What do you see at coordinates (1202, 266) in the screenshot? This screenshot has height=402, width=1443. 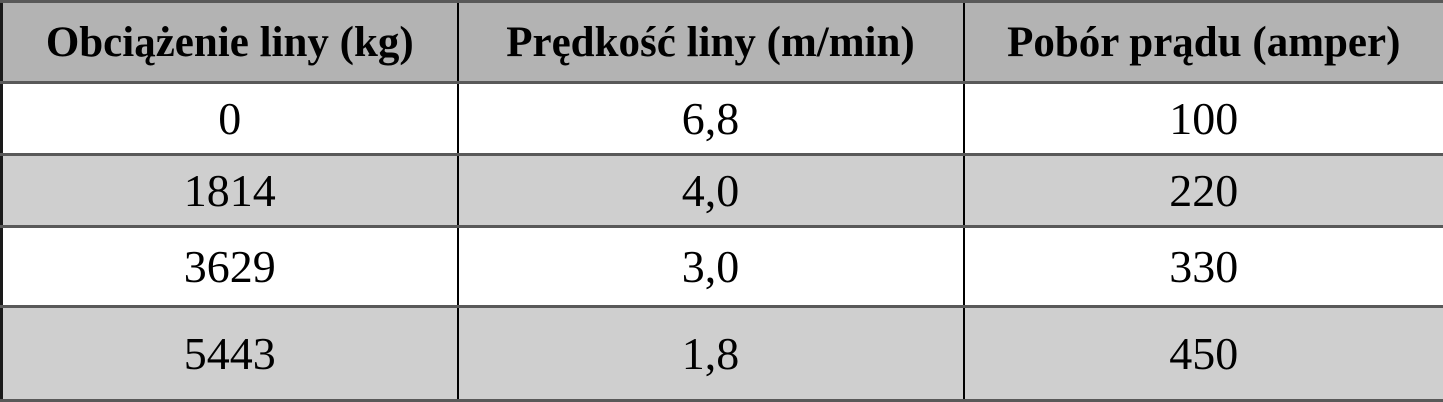 I see `cell-current-draw: 330` at bounding box center [1202, 266].